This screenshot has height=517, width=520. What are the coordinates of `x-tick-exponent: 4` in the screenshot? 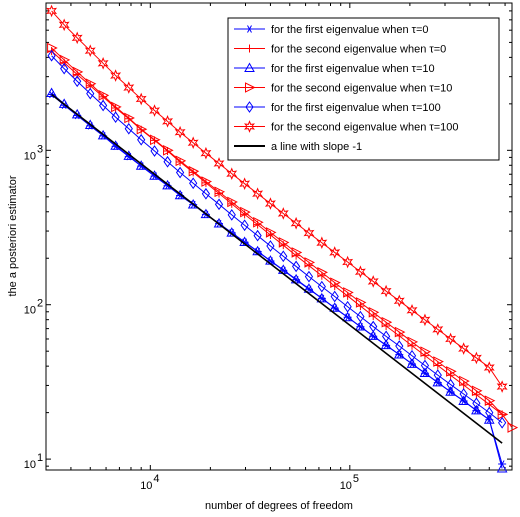 It's located at (156, 479).